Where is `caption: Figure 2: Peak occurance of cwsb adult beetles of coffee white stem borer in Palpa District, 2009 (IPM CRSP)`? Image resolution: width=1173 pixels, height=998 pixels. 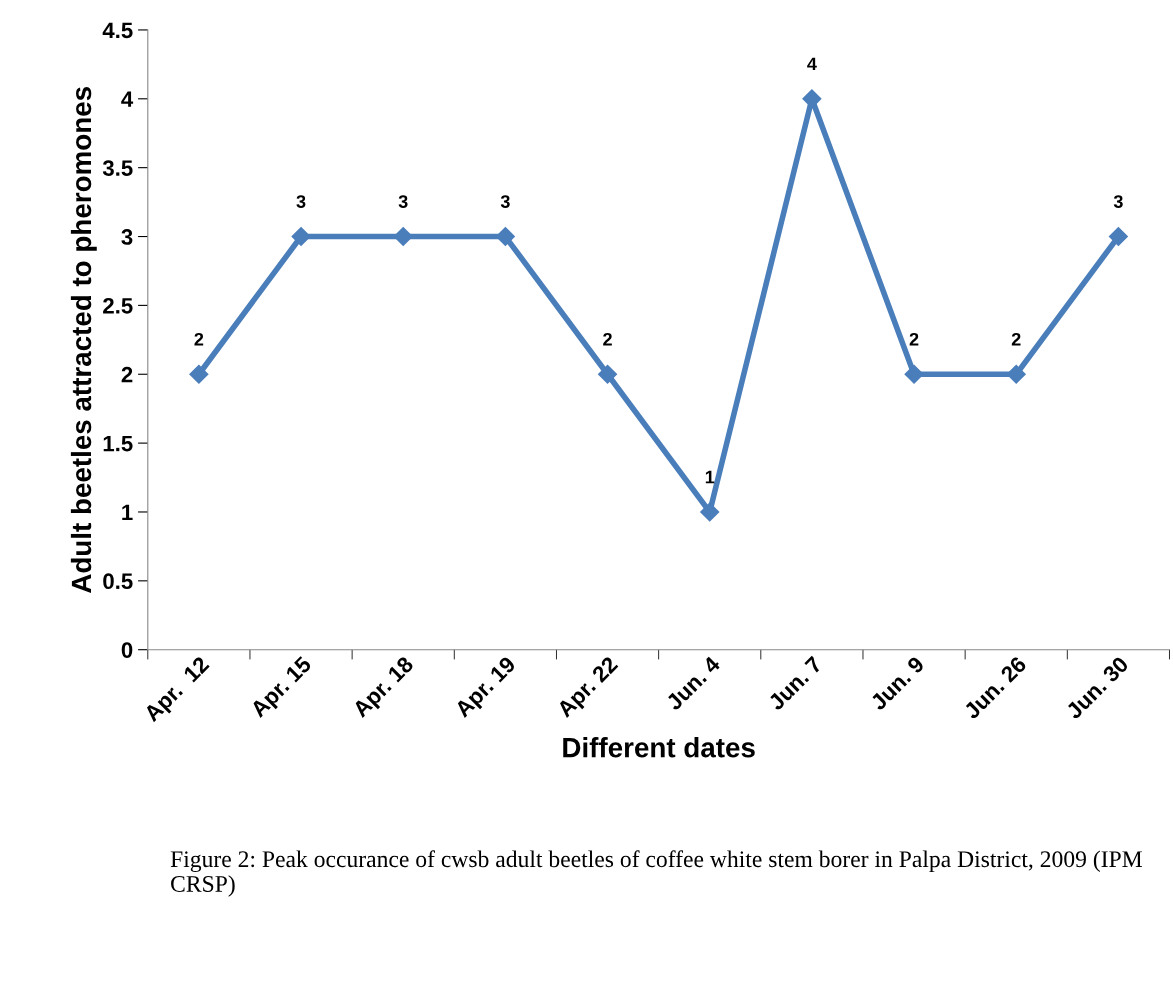 caption: Figure 2: Peak occurance of cwsb adult beetles of coffee white stem borer in Palpa District, 2009 (IPM CRSP) is located at coordinates (656, 873).